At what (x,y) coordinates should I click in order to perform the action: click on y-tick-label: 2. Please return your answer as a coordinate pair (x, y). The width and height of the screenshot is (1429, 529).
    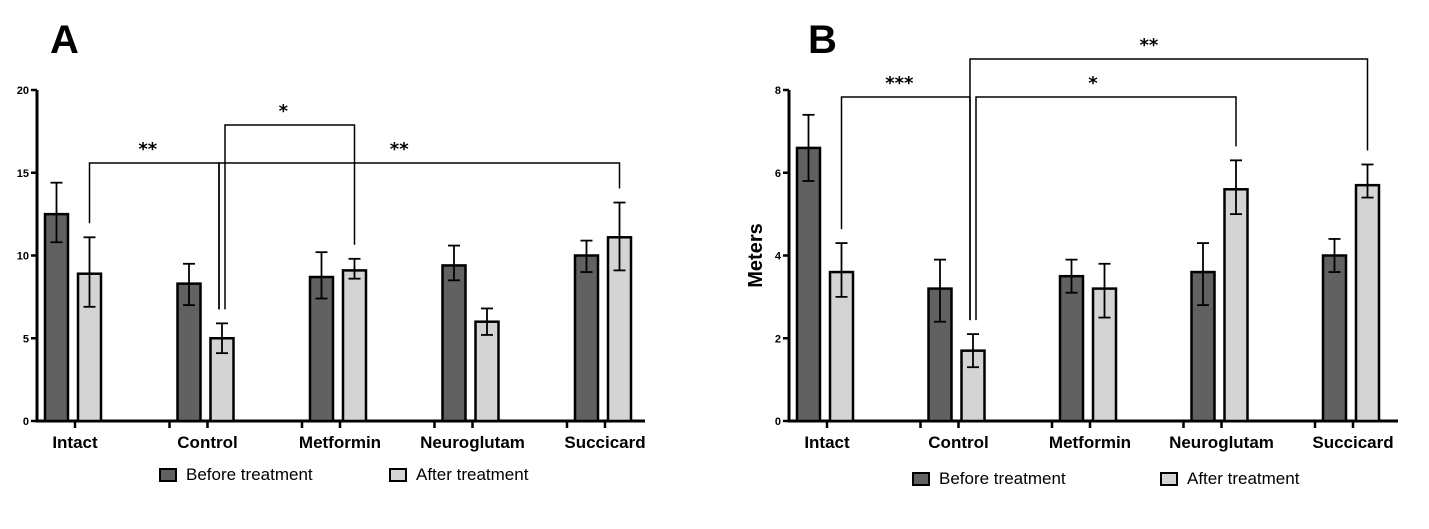
    Looking at the image, I should click on (778, 339).